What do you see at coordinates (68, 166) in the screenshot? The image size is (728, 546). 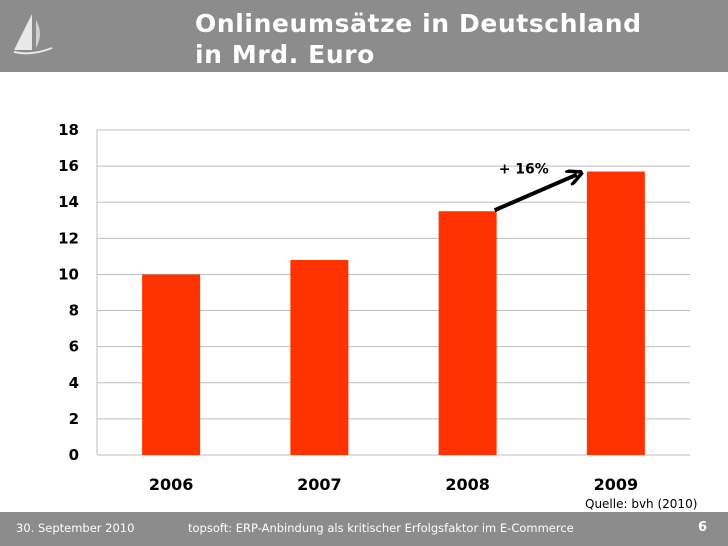 I see `y-tick-label: 16` at bounding box center [68, 166].